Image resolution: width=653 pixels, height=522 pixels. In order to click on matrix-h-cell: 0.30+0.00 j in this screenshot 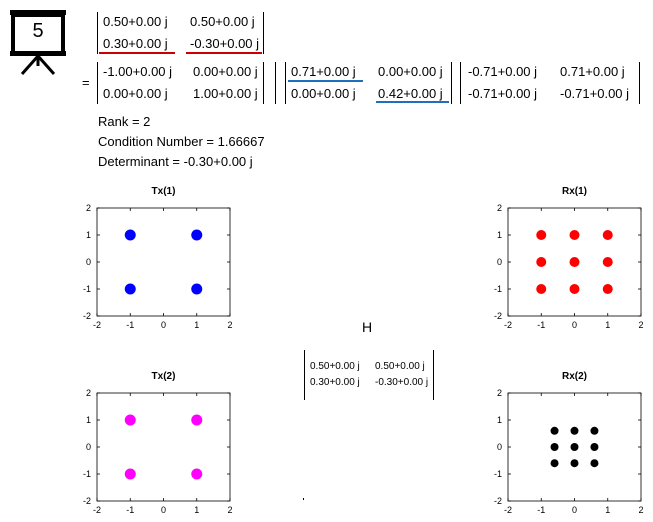, I will do `click(335, 382)`.